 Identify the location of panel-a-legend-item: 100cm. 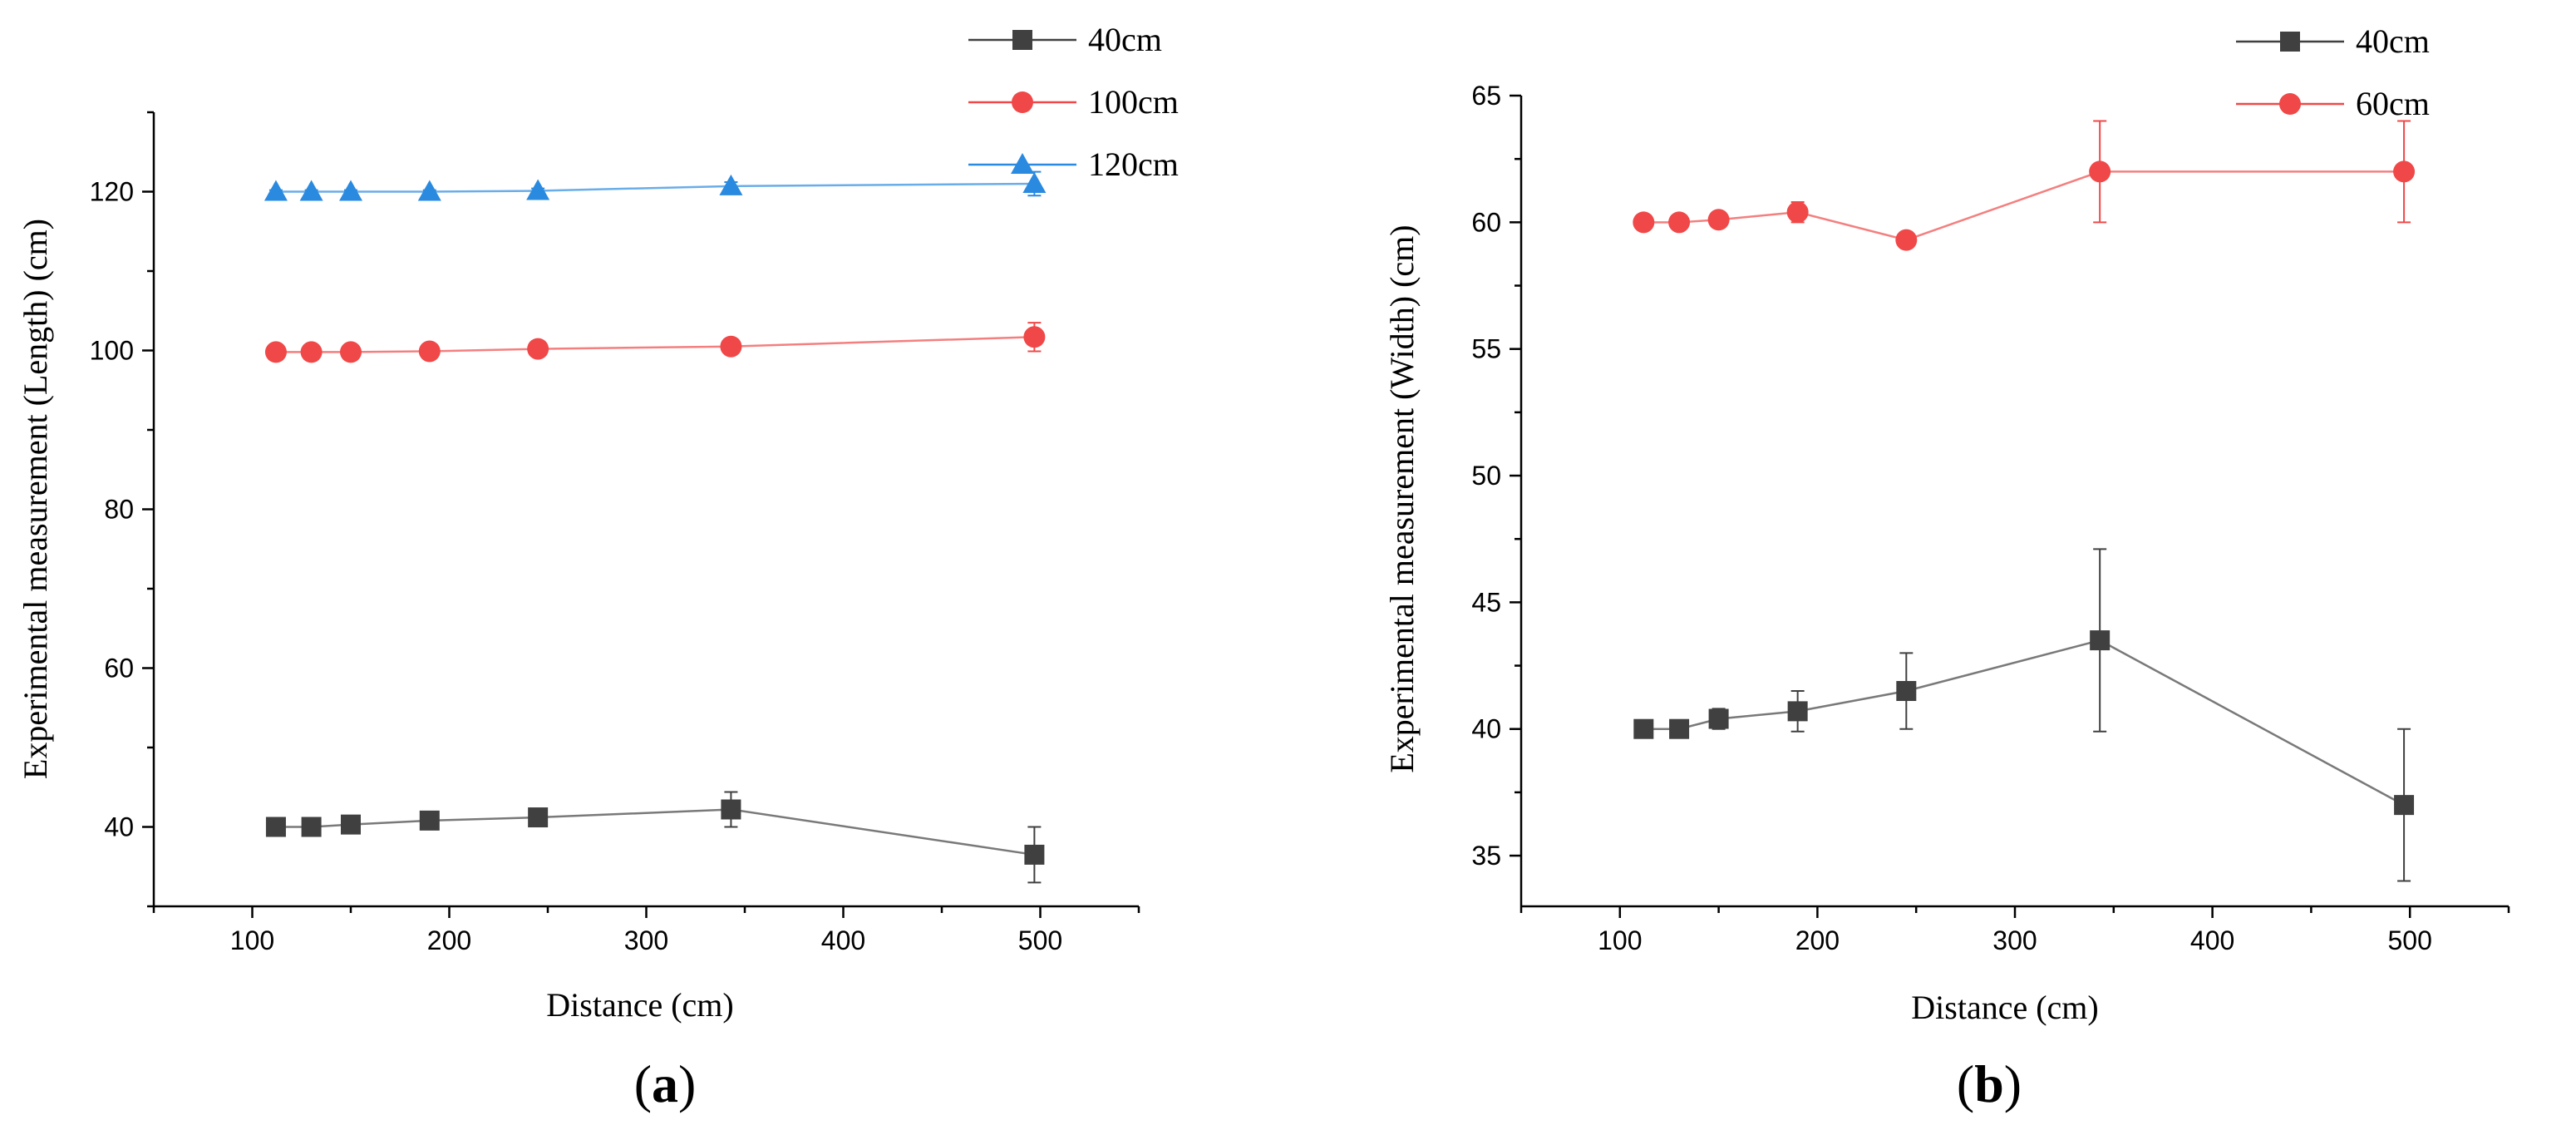
(1073, 102).